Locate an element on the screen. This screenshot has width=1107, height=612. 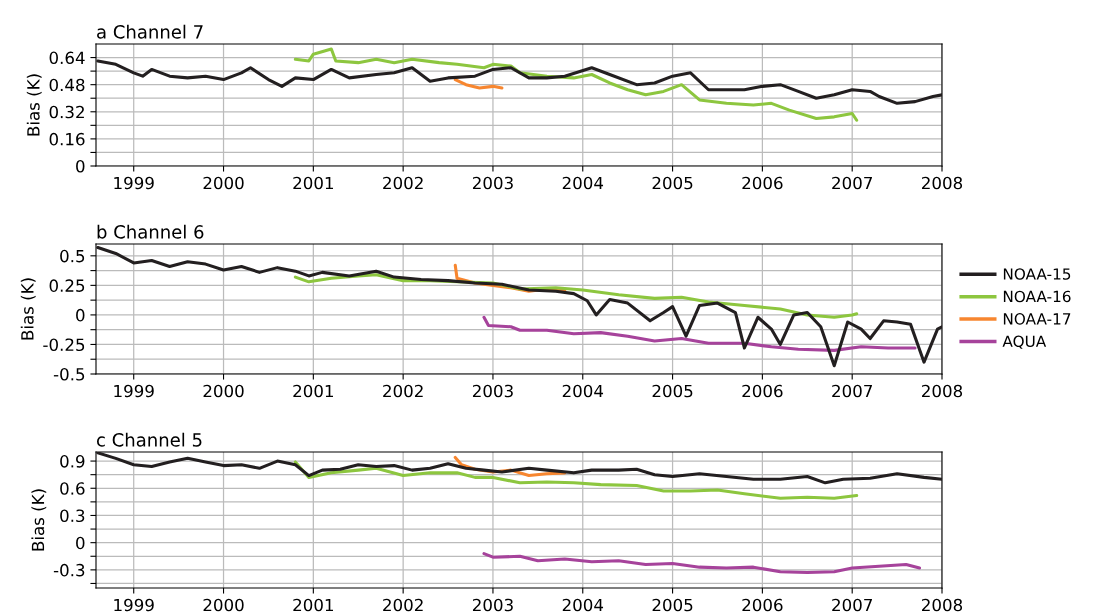
y-tick-label: 0.64 is located at coordinates (67, 58).